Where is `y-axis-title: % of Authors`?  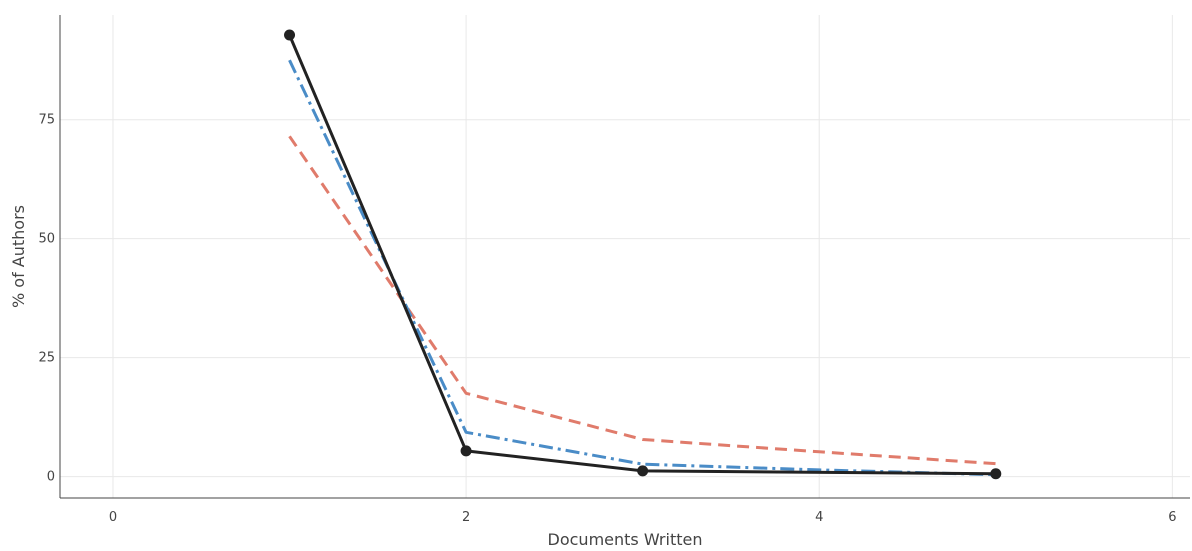
y-axis-title: % of Authors is located at coordinates (18, 256).